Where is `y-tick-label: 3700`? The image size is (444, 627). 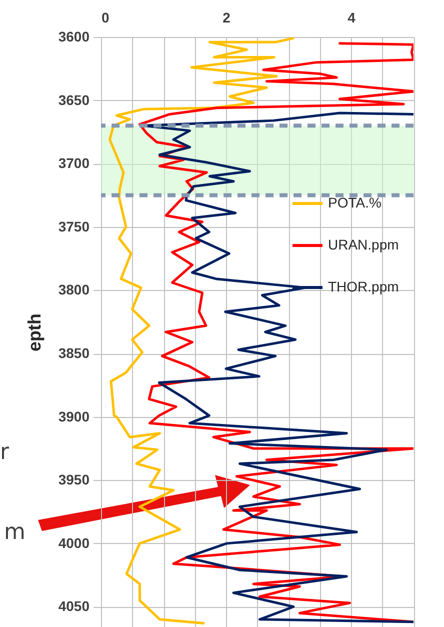
y-tick-label: 3700 is located at coordinates (74, 163).